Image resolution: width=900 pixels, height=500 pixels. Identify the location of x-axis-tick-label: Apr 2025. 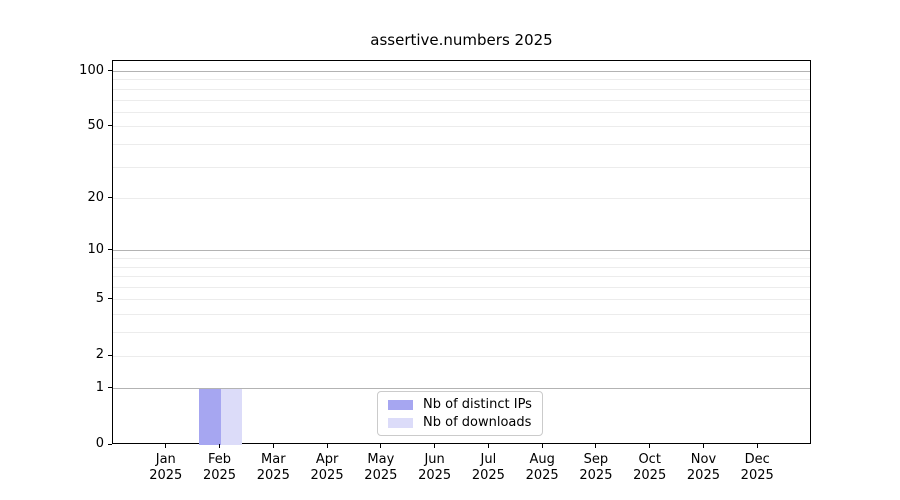
(327, 468).